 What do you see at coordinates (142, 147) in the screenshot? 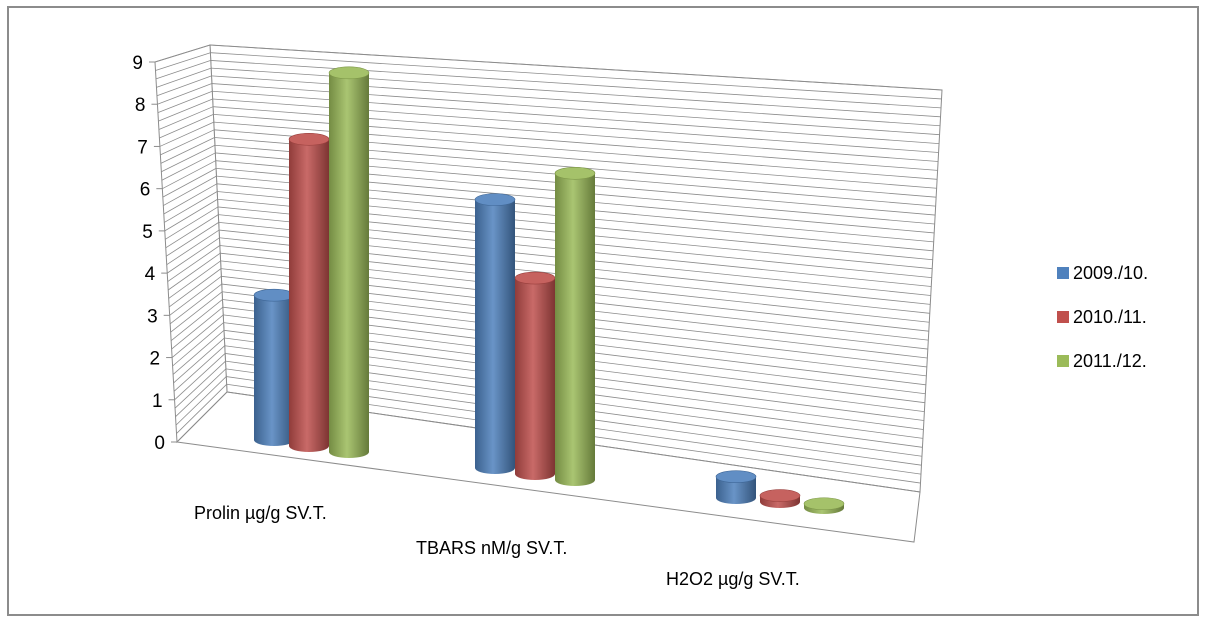
I see `y-tick-label: 7` at bounding box center [142, 147].